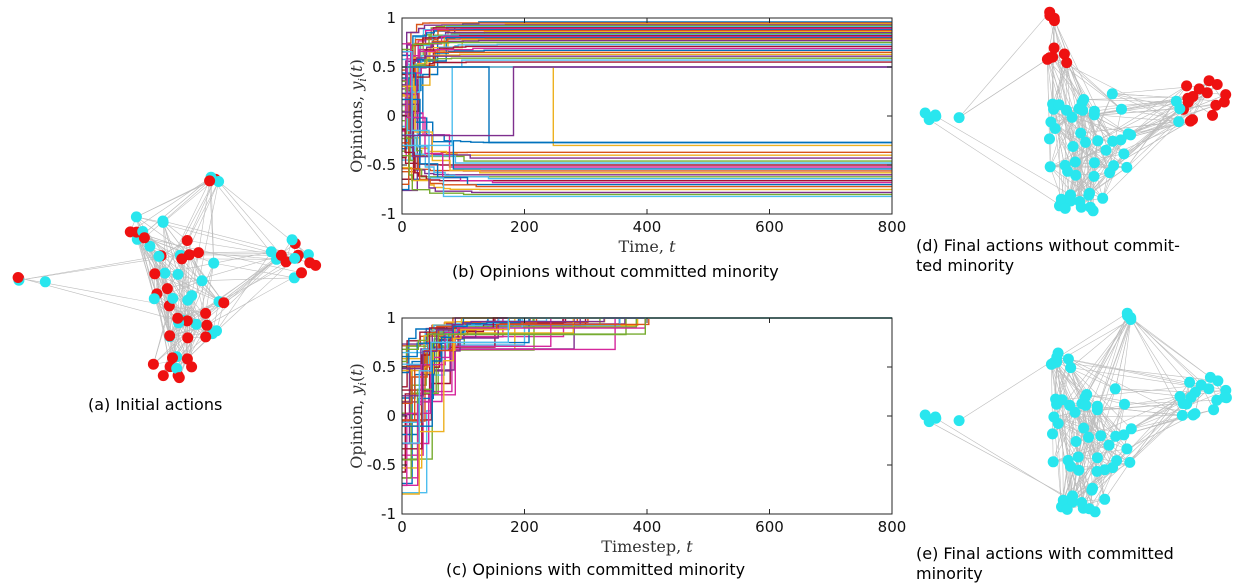 The height and width of the screenshot is (584, 1241). I want to click on series-lines, so click(647, 406).